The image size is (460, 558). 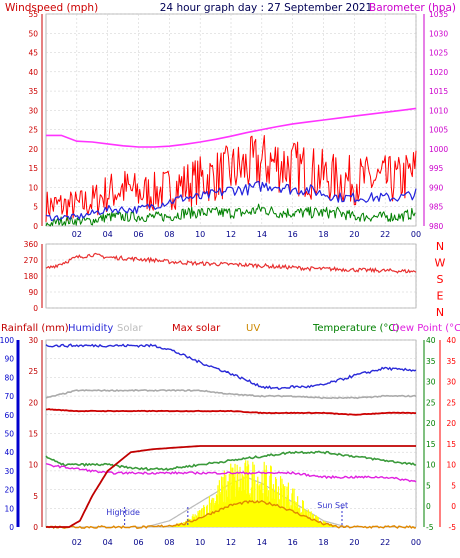 I want to click on barometer-tick-label: 1030, so click(x=438, y=33).